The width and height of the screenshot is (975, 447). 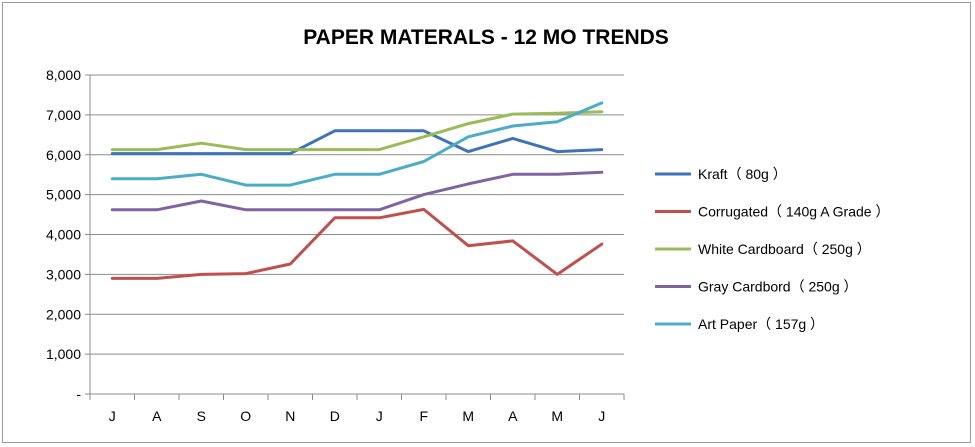 I want to click on legend-item: Art Paper（ 157g ）, so click(x=739, y=324).